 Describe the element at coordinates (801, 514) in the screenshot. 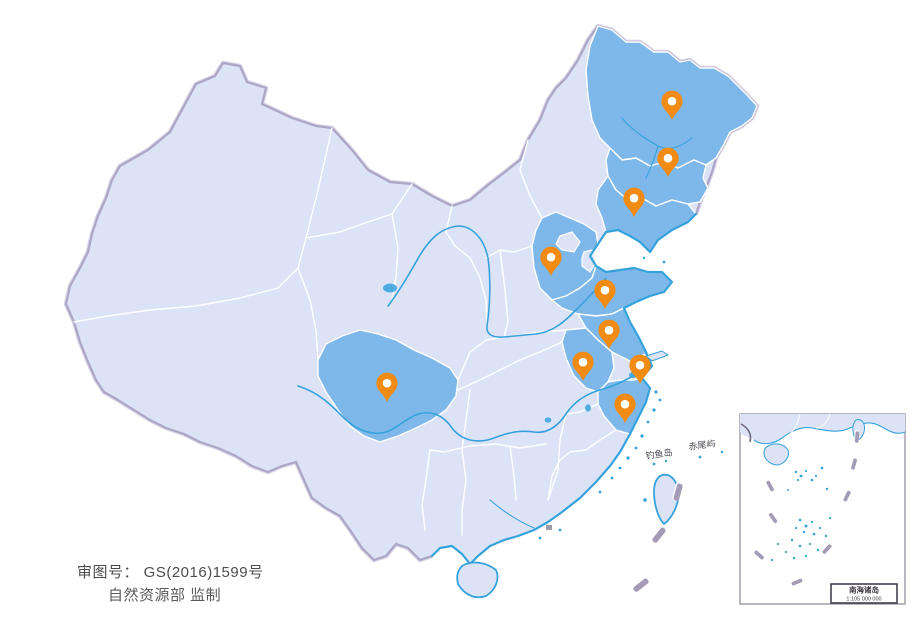

I see `inset-island-dots` at that location.